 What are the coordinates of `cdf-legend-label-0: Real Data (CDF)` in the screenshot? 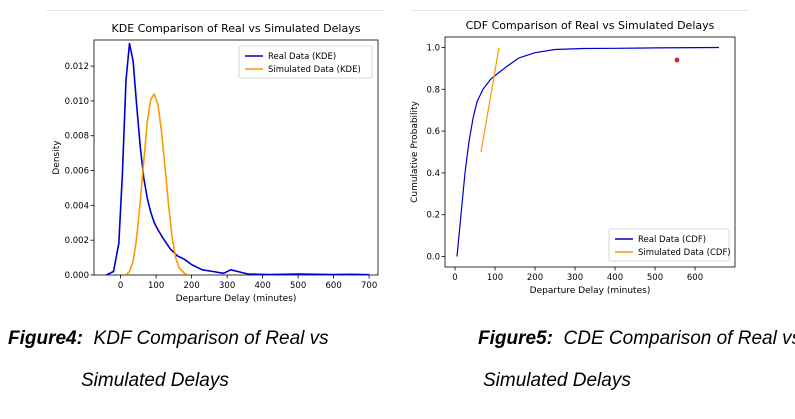 It's located at (672, 240).